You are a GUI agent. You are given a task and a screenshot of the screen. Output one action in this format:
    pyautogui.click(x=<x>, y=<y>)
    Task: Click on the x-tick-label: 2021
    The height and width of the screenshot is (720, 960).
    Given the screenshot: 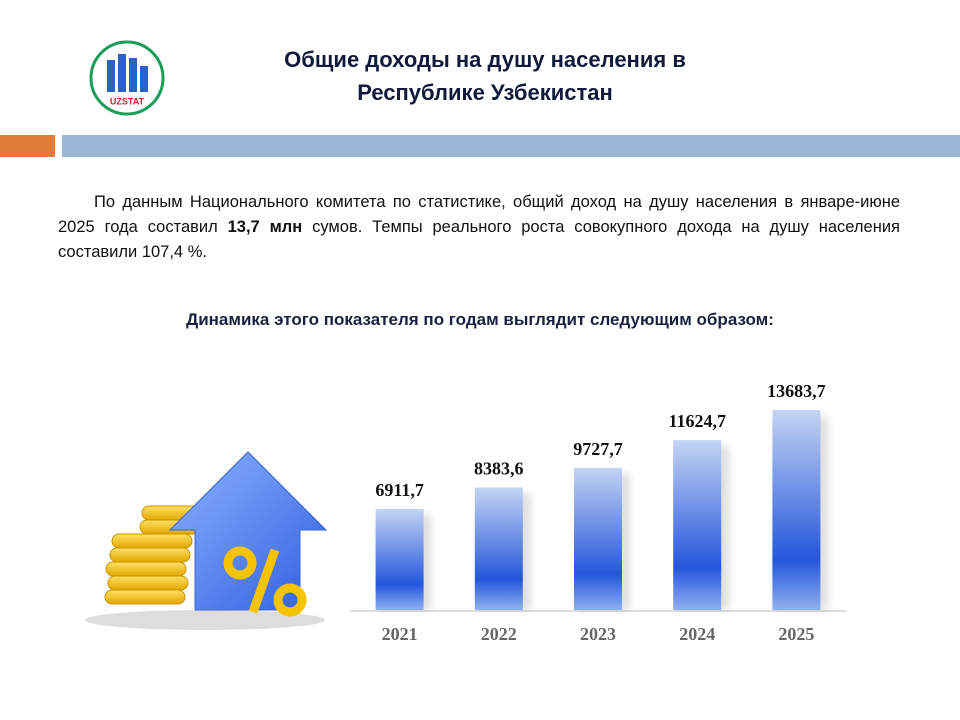 What is the action you would take?
    pyautogui.click(x=400, y=634)
    